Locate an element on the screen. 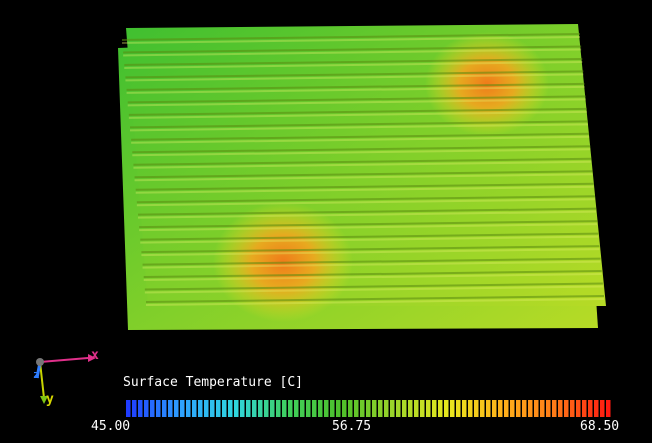  axis-origin is located at coordinates (40, 362).